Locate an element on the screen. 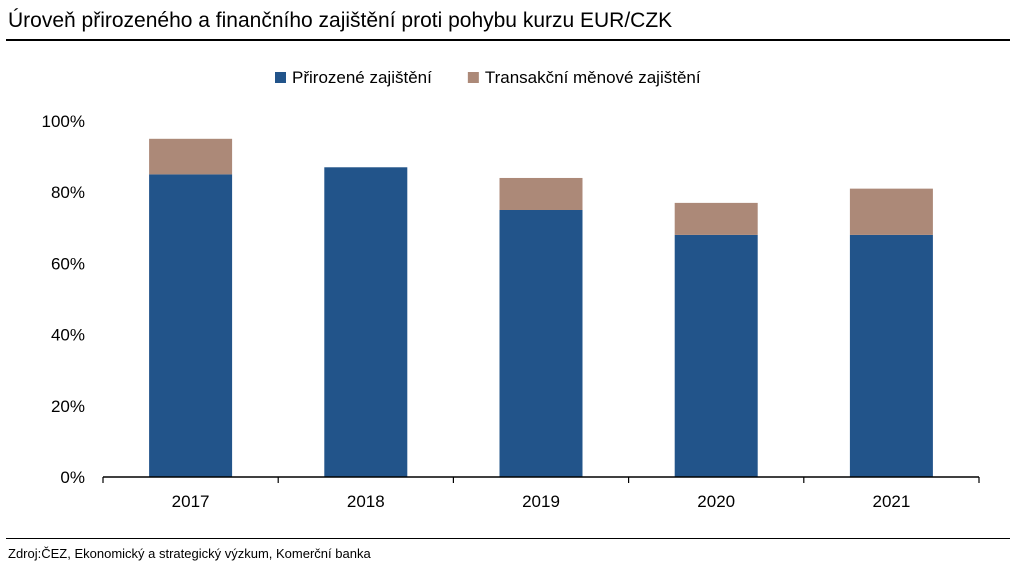  x-tick-label-2021: 2021 is located at coordinates (891, 501).